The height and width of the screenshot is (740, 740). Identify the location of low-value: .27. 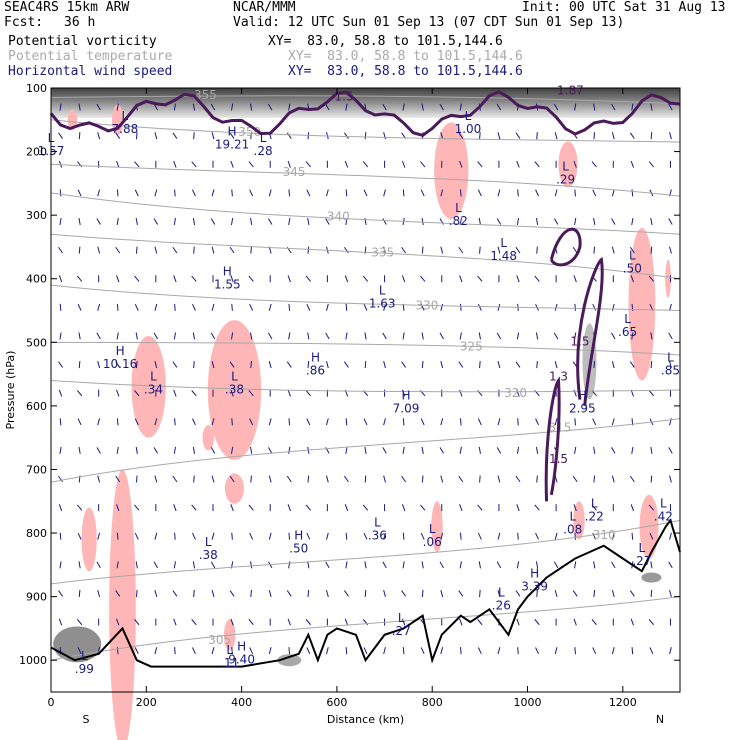
(641, 561).